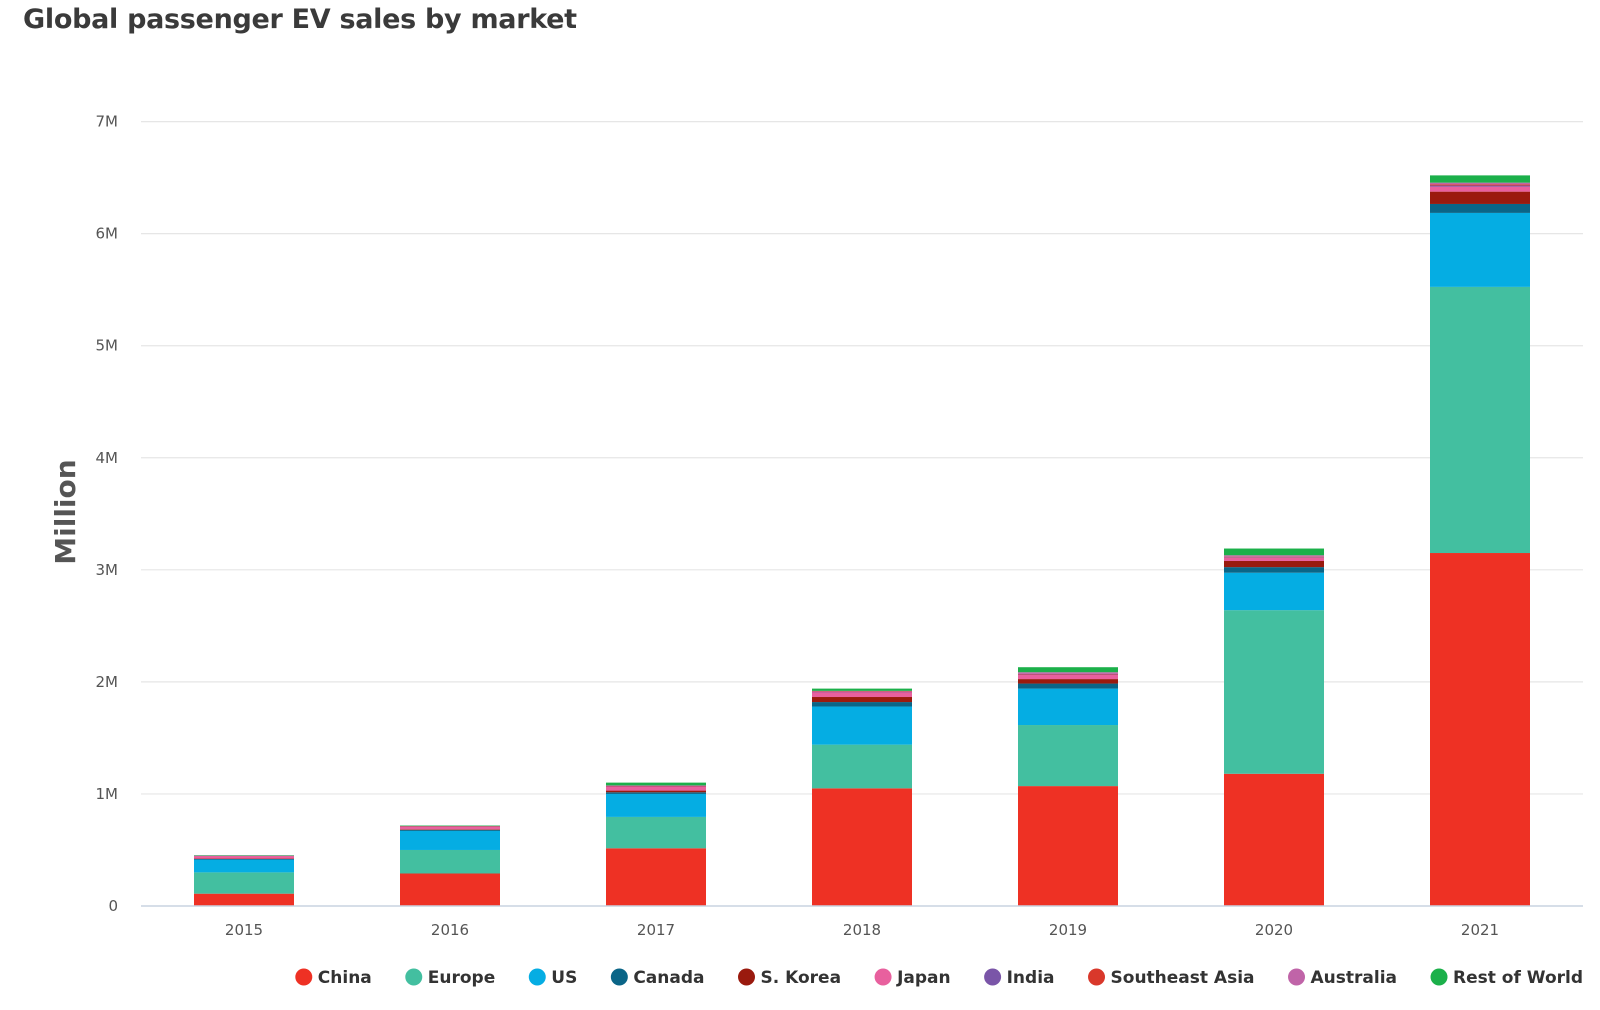 Image resolution: width=1600 pixels, height=1010 pixels. I want to click on bar-china-2020, so click(1274, 839).